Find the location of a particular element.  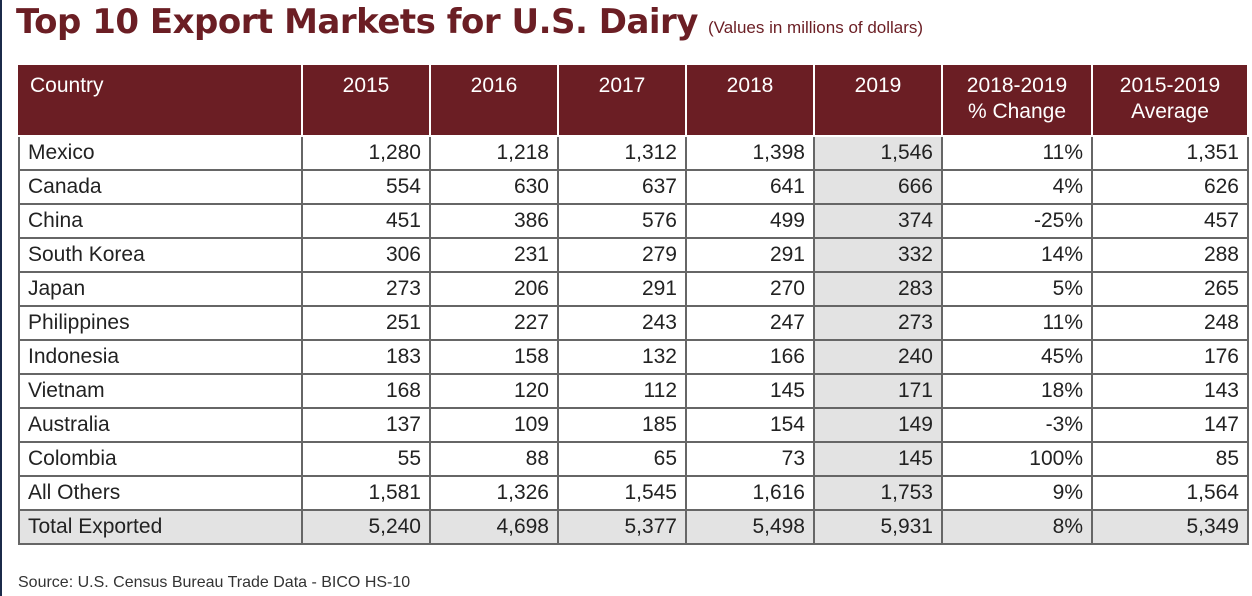

value-cell: 283 is located at coordinates (878, 289).